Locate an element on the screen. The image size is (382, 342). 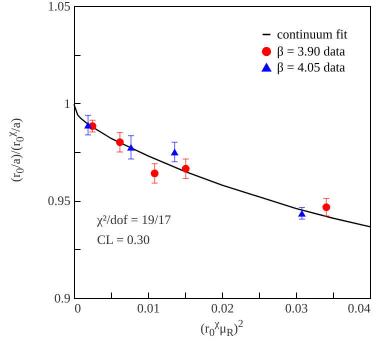
x-axis-title: (r$_{0}$$^{χ}$μ$_{R}$)$^{2}$ is located at coordinates (222, 328).